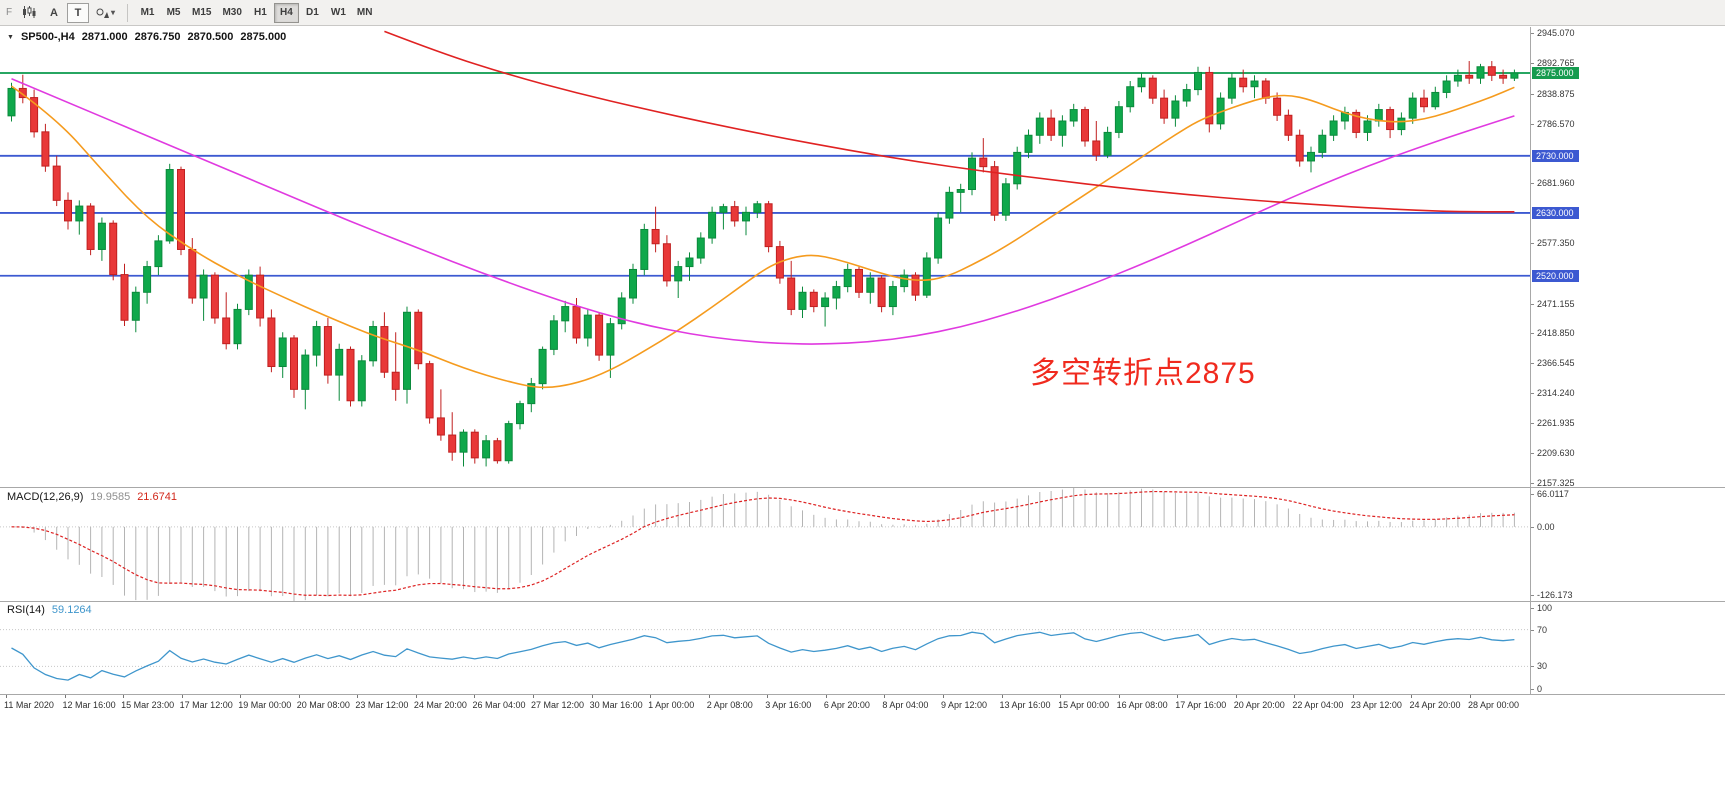  I want to click on time-label: 11 Mar 2020, so click(29, 705).